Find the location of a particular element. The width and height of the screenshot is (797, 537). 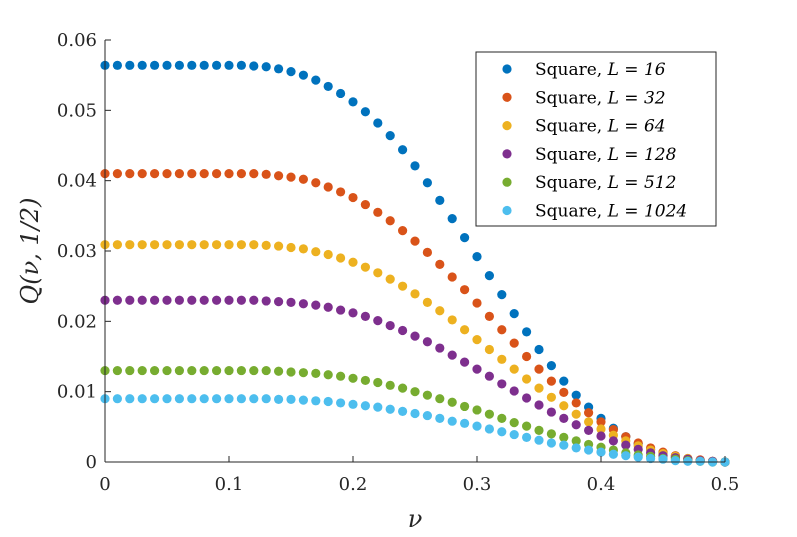

x-tick-label: 0.1 is located at coordinates (229, 484).